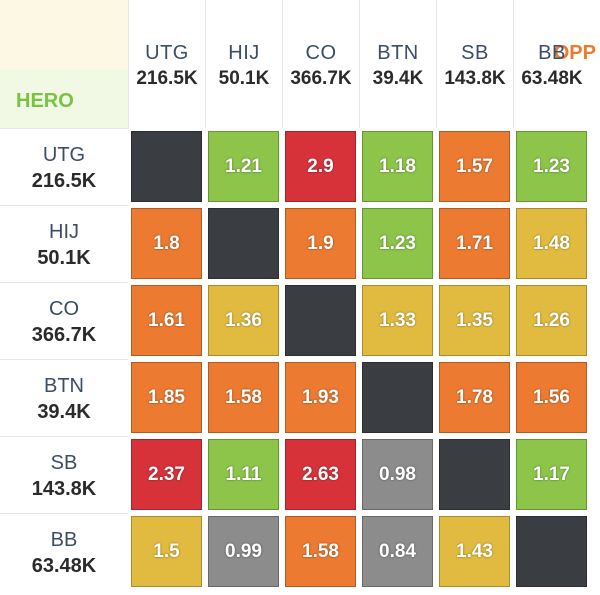 Image resolution: width=600 pixels, height=595 pixels. Describe the element at coordinates (64, 540) in the screenshot. I see `row-header-position: BB` at that location.